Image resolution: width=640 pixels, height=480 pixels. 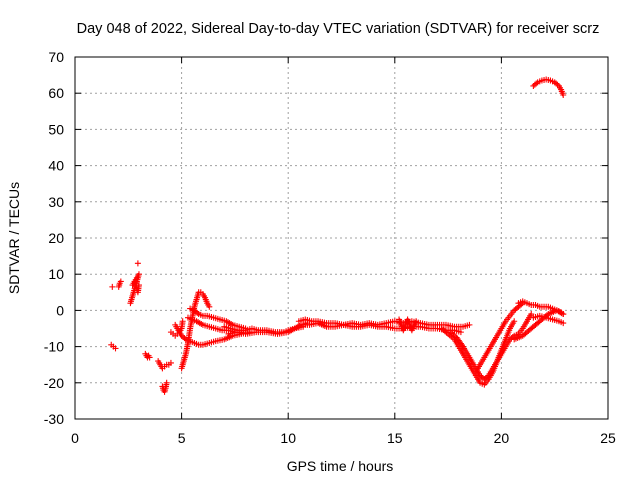 What do you see at coordinates (56, 274) in the screenshot?
I see `y-tick-label: 10` at bounding box center [56, 274].